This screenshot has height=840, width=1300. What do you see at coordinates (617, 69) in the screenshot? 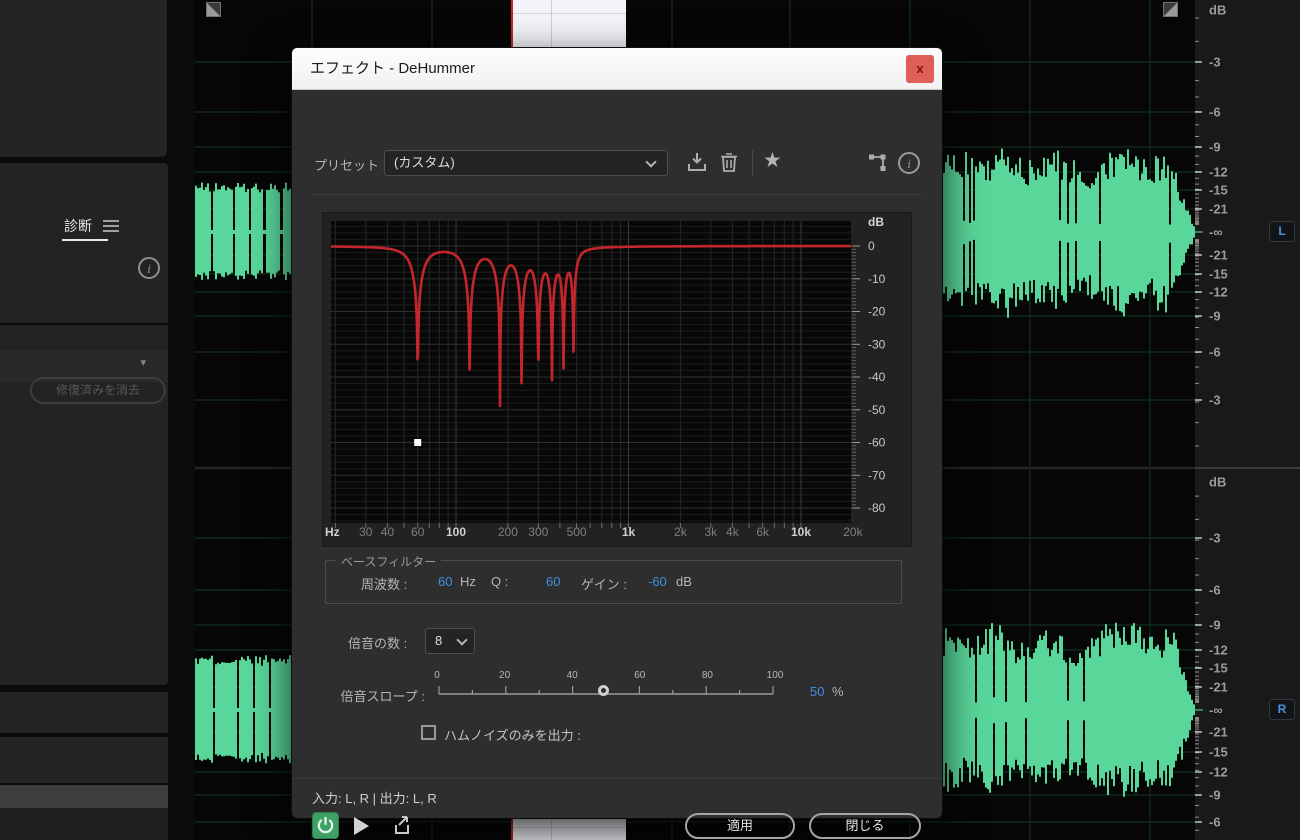
I see `dialog-titlebar: エフェクト - DeHummer` at bounding box center [617, 69].